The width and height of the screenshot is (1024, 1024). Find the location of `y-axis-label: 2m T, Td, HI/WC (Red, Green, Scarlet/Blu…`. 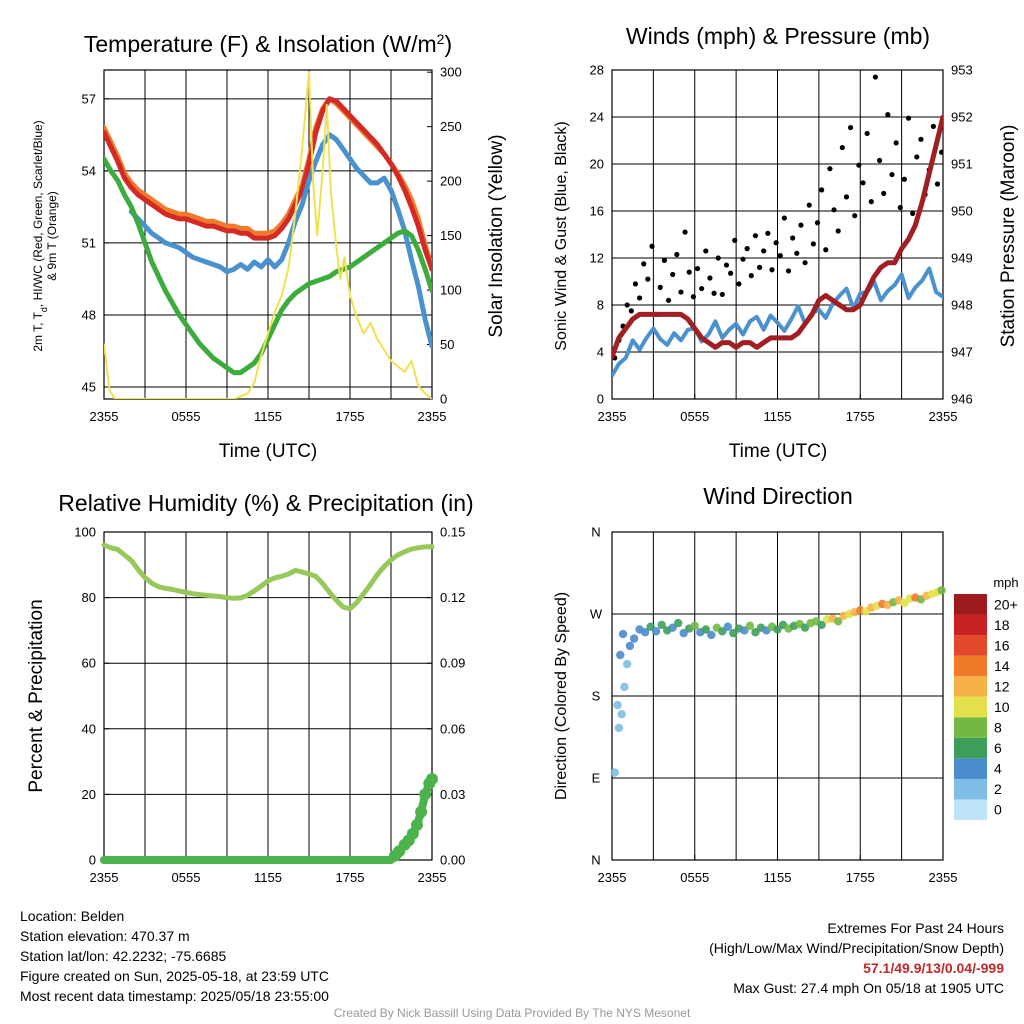

y-axis-label: 2m T, Td, HI/WC (Red, Green, Scarlet/Blu… is located at coordinates (40, 235).